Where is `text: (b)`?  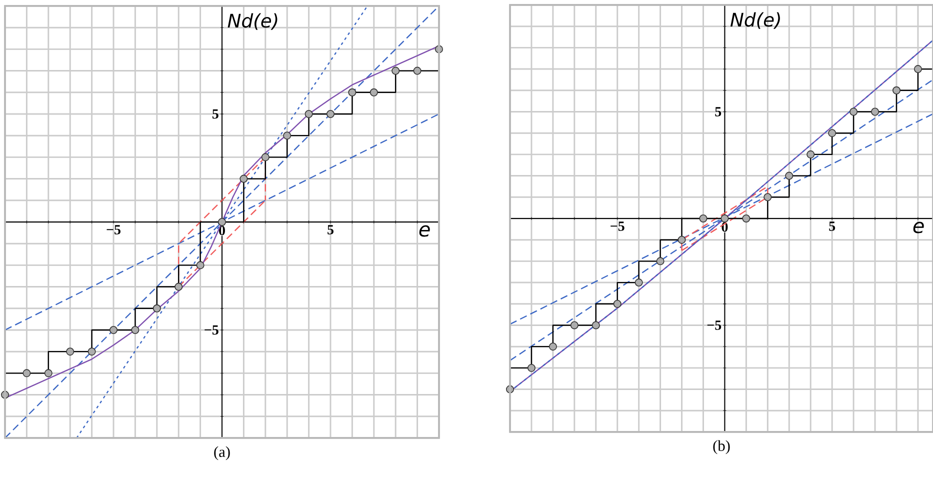 text: (b) is located at coordinates (721, 447).